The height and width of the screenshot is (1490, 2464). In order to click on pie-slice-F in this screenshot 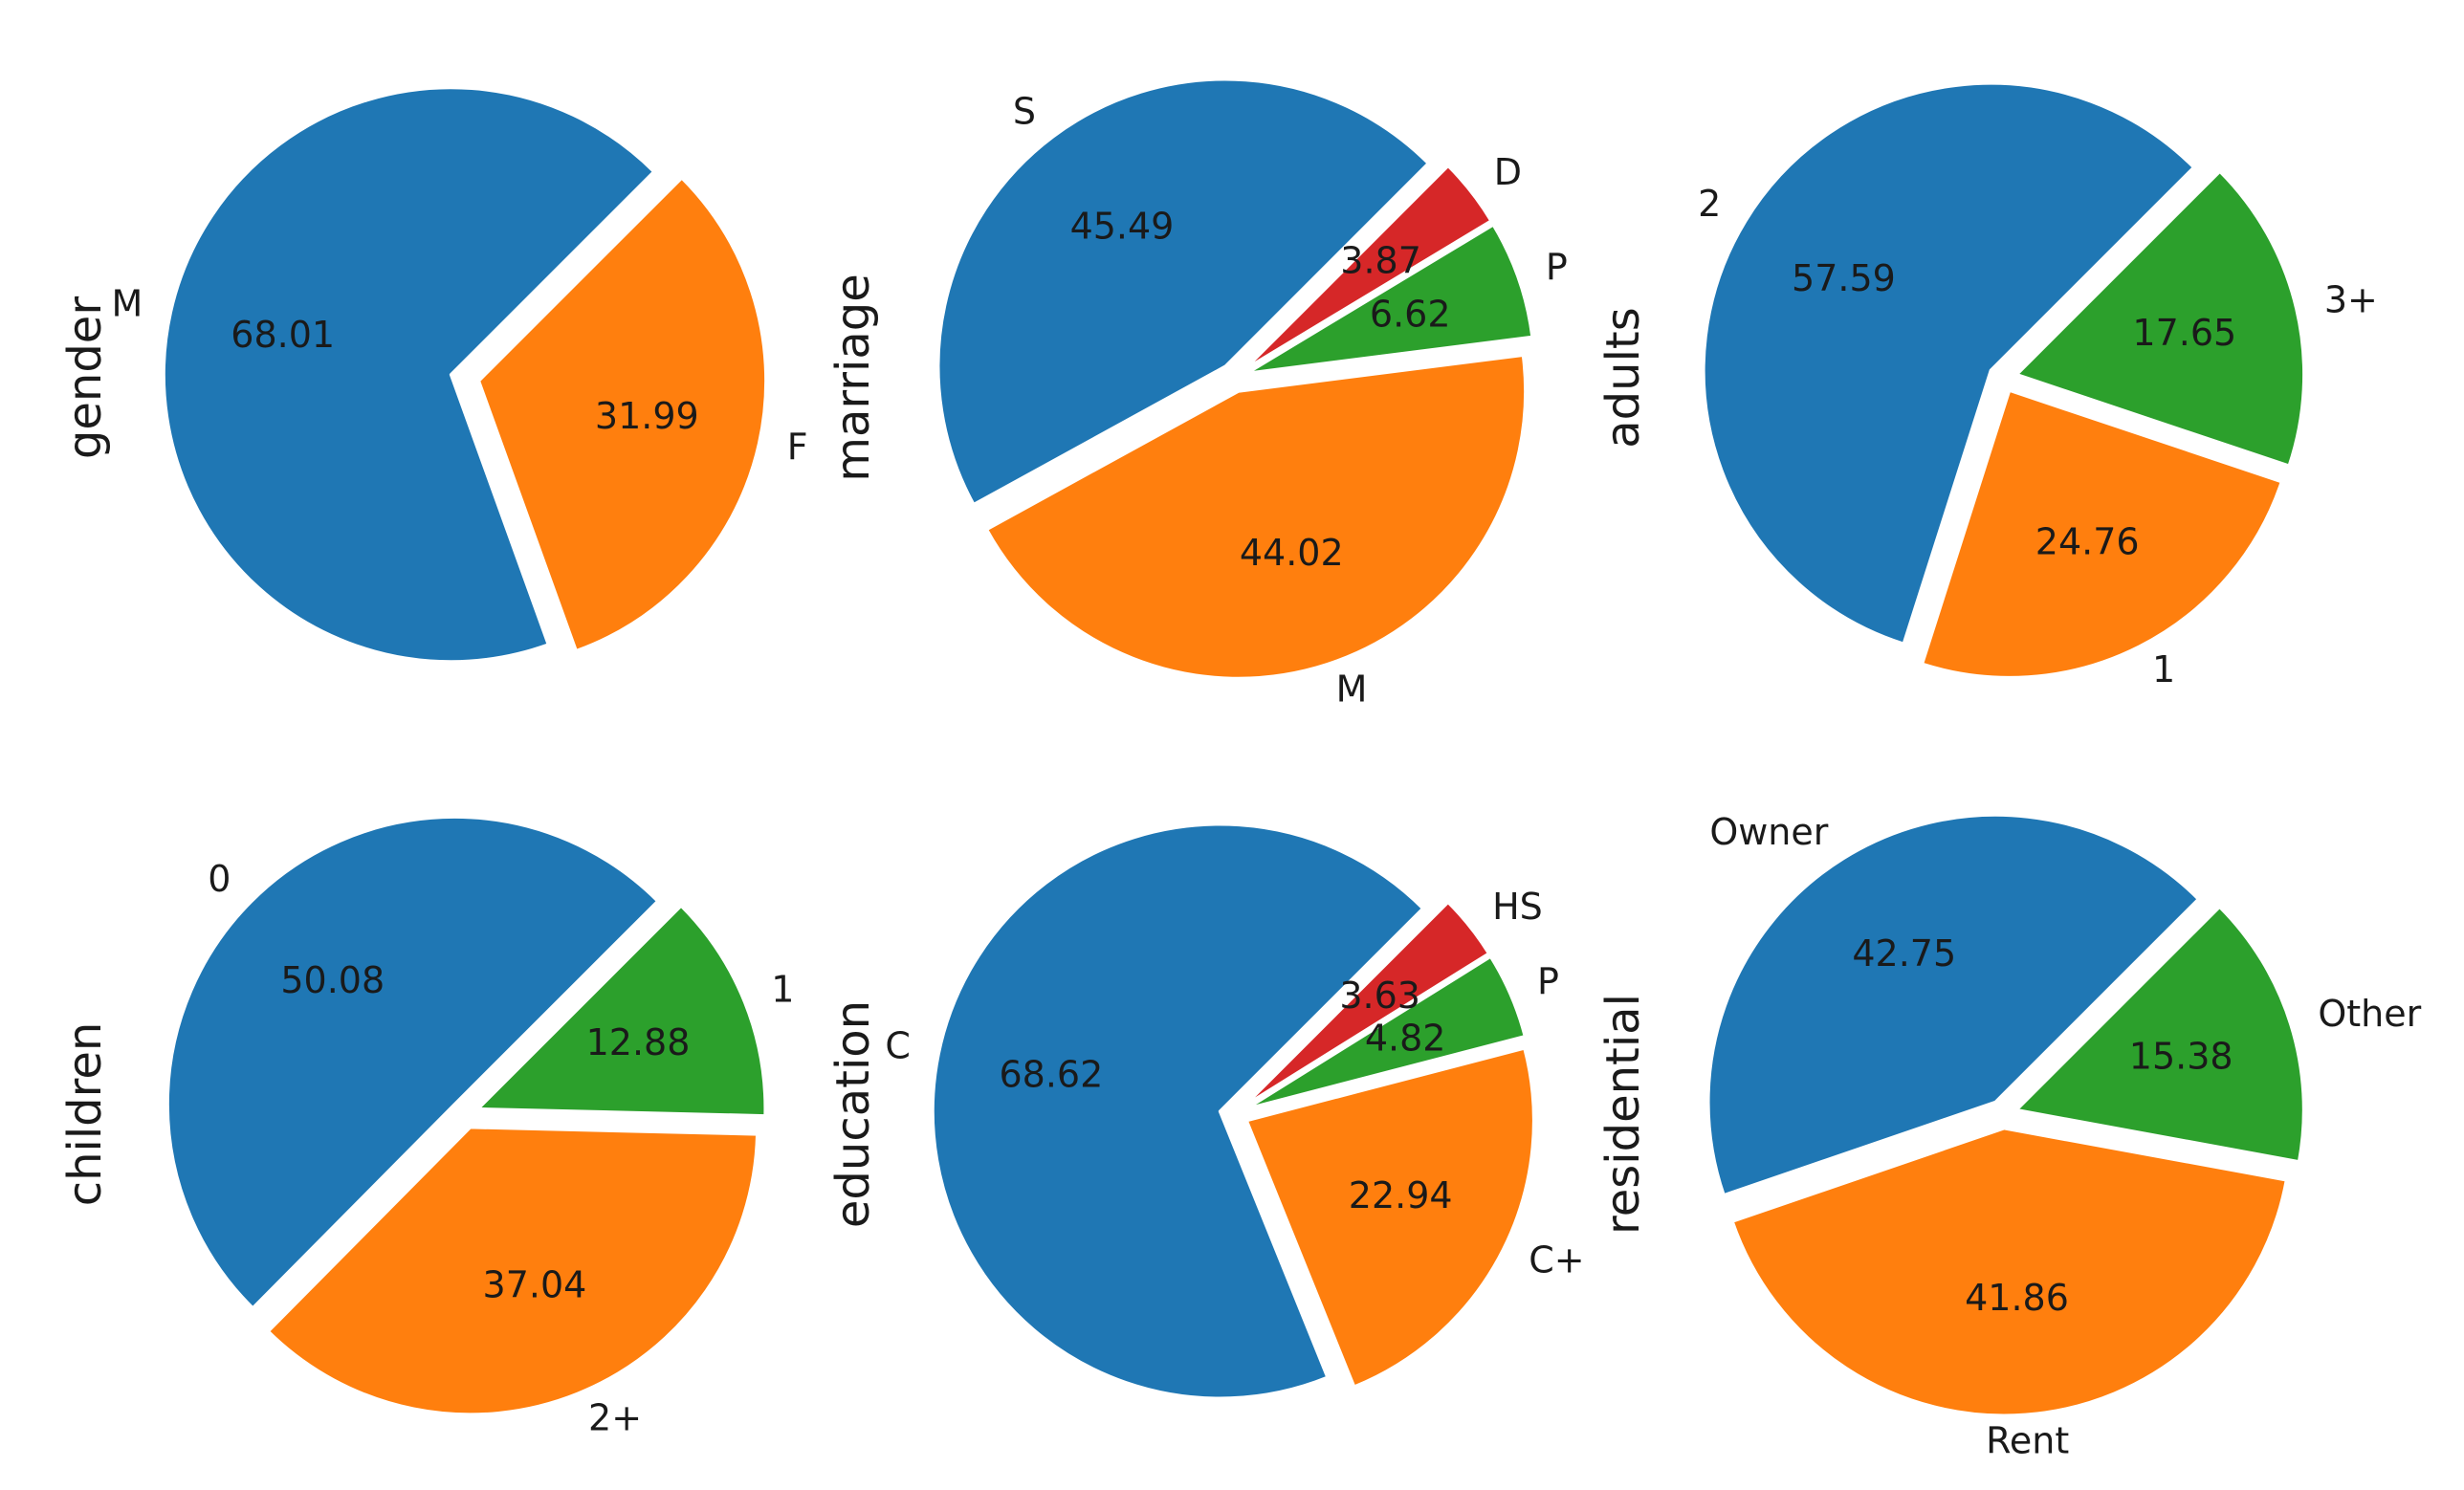, I will do `click(622, 414)`.